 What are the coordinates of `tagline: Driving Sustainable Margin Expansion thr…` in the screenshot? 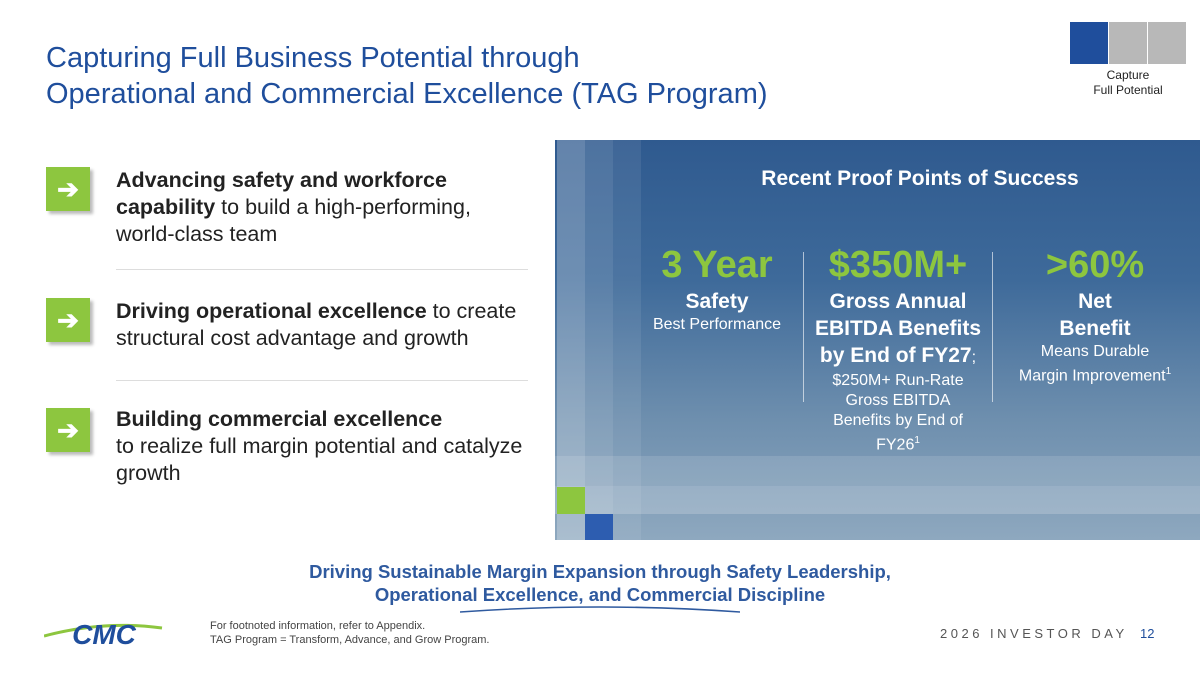 It's located at (600, 583).